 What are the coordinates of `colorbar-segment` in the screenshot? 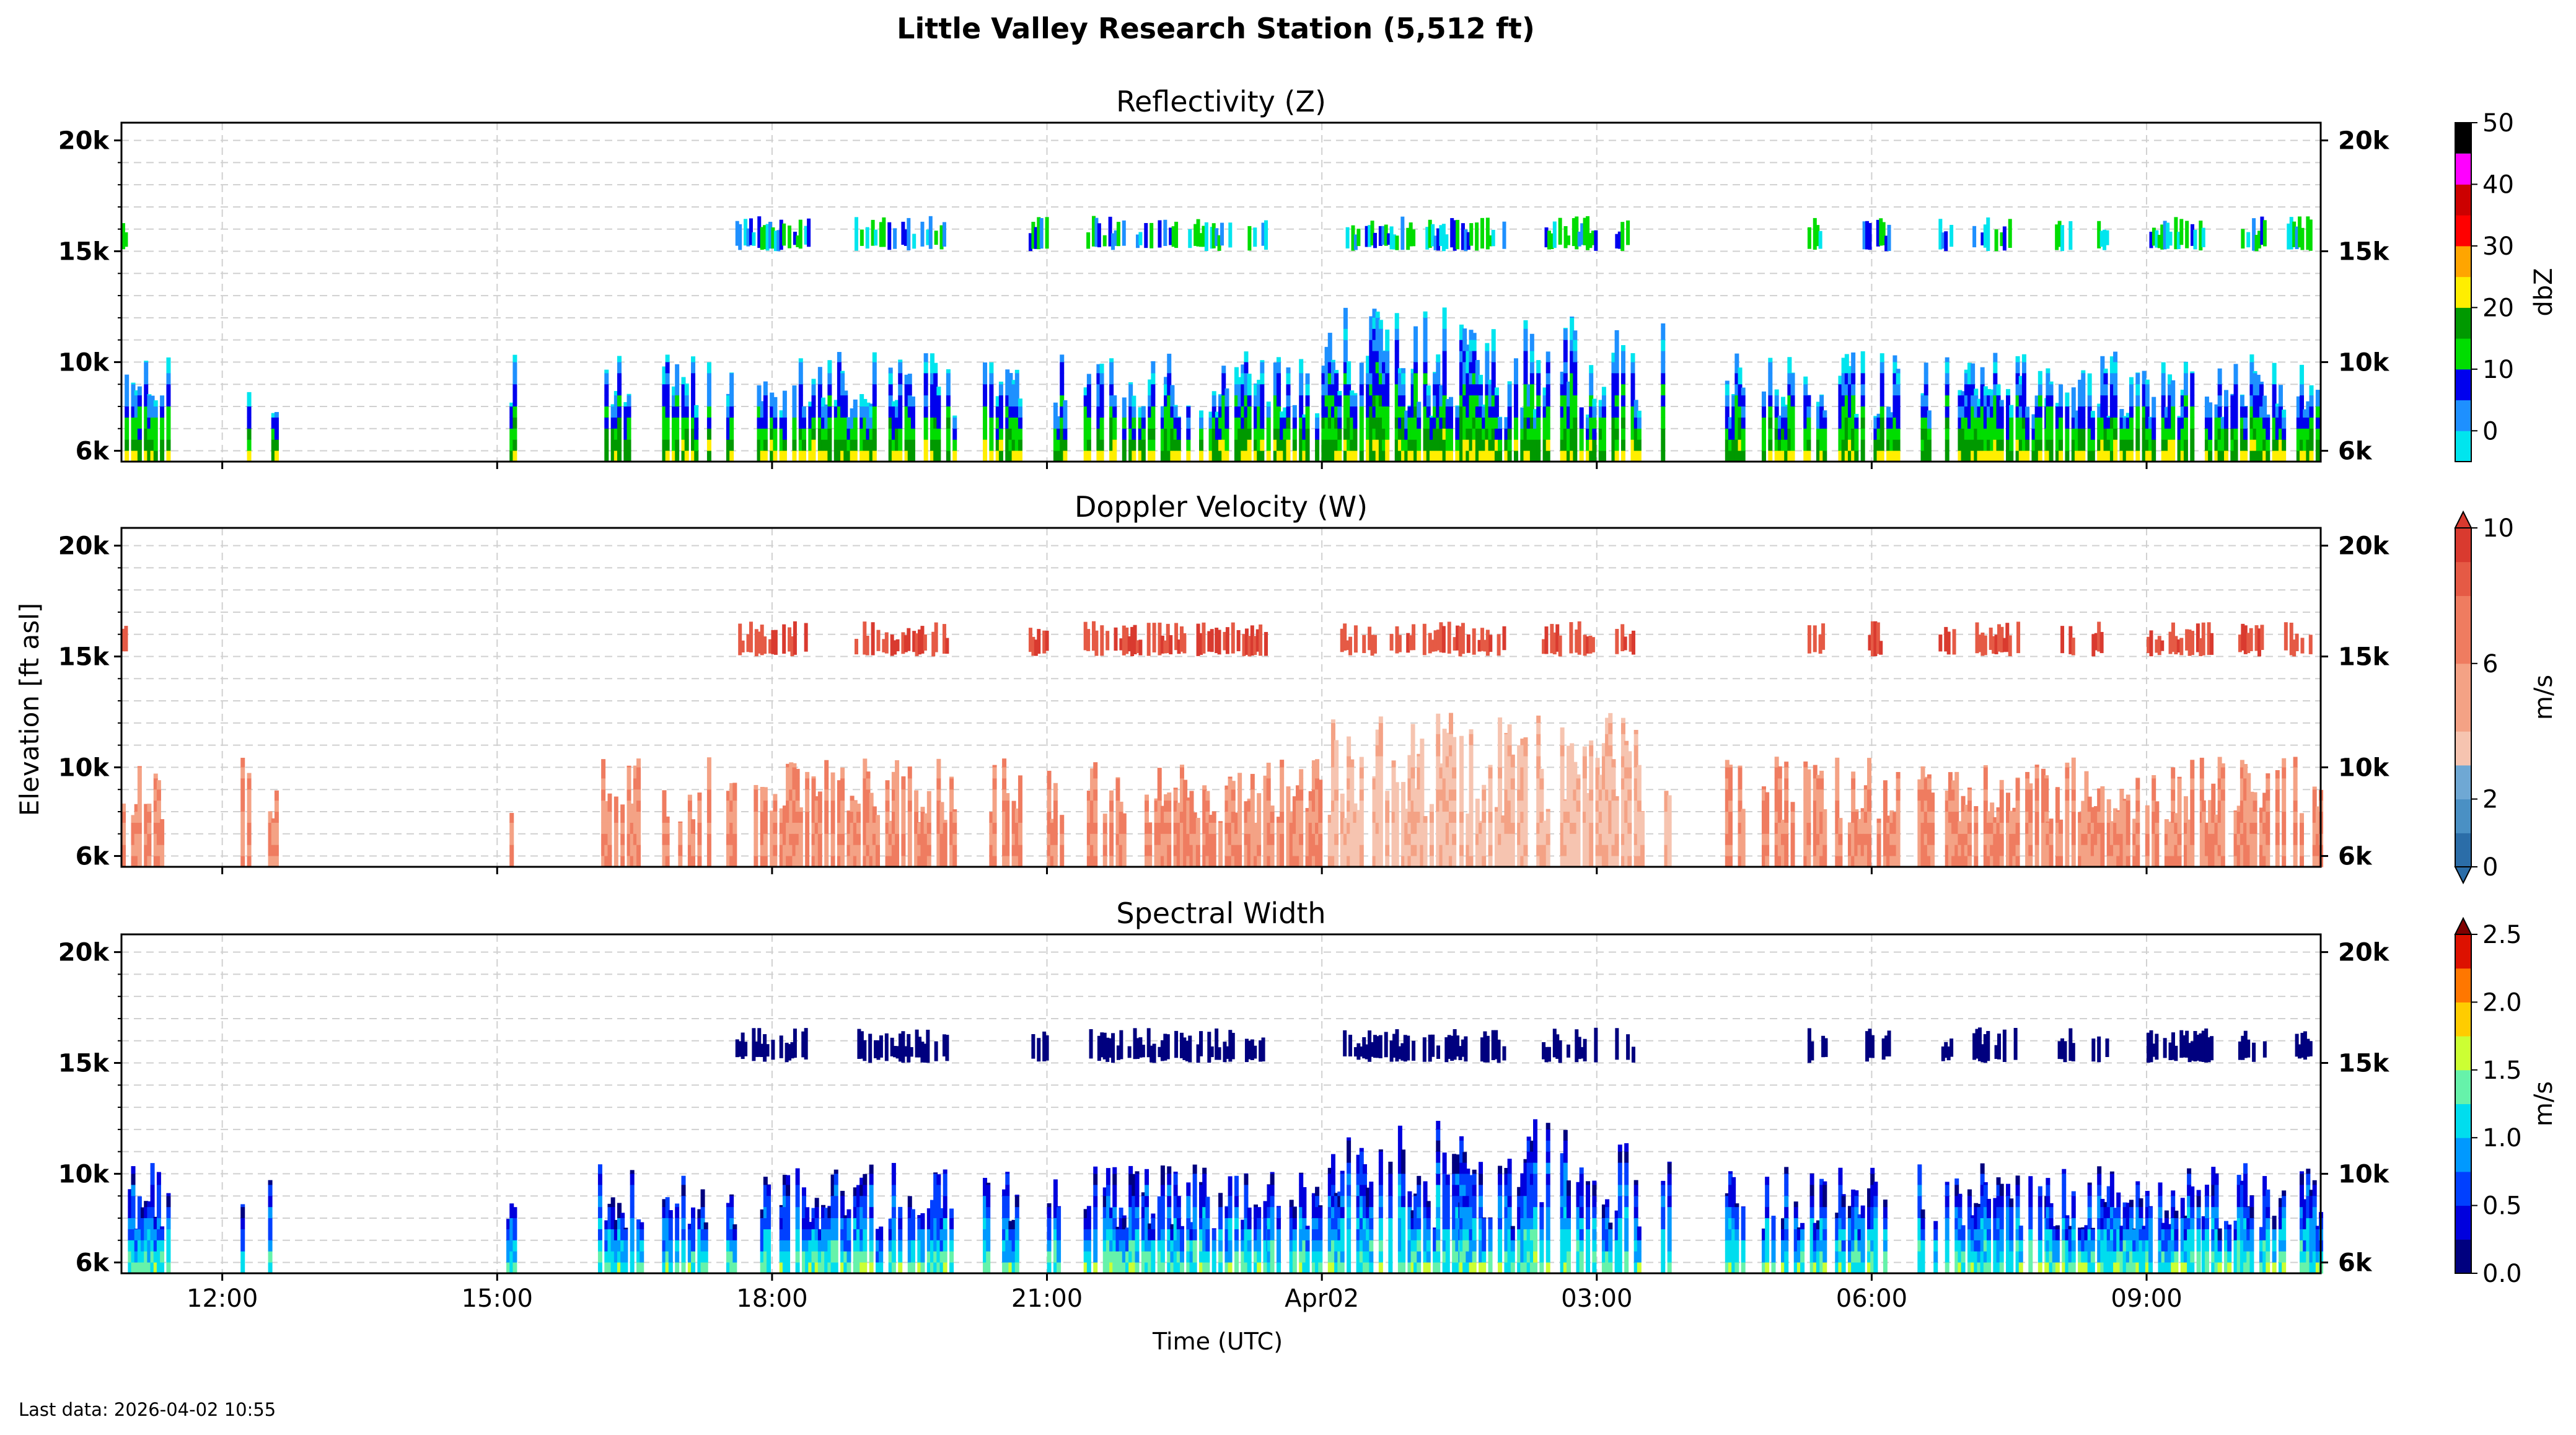 It's located at (2463, 447).